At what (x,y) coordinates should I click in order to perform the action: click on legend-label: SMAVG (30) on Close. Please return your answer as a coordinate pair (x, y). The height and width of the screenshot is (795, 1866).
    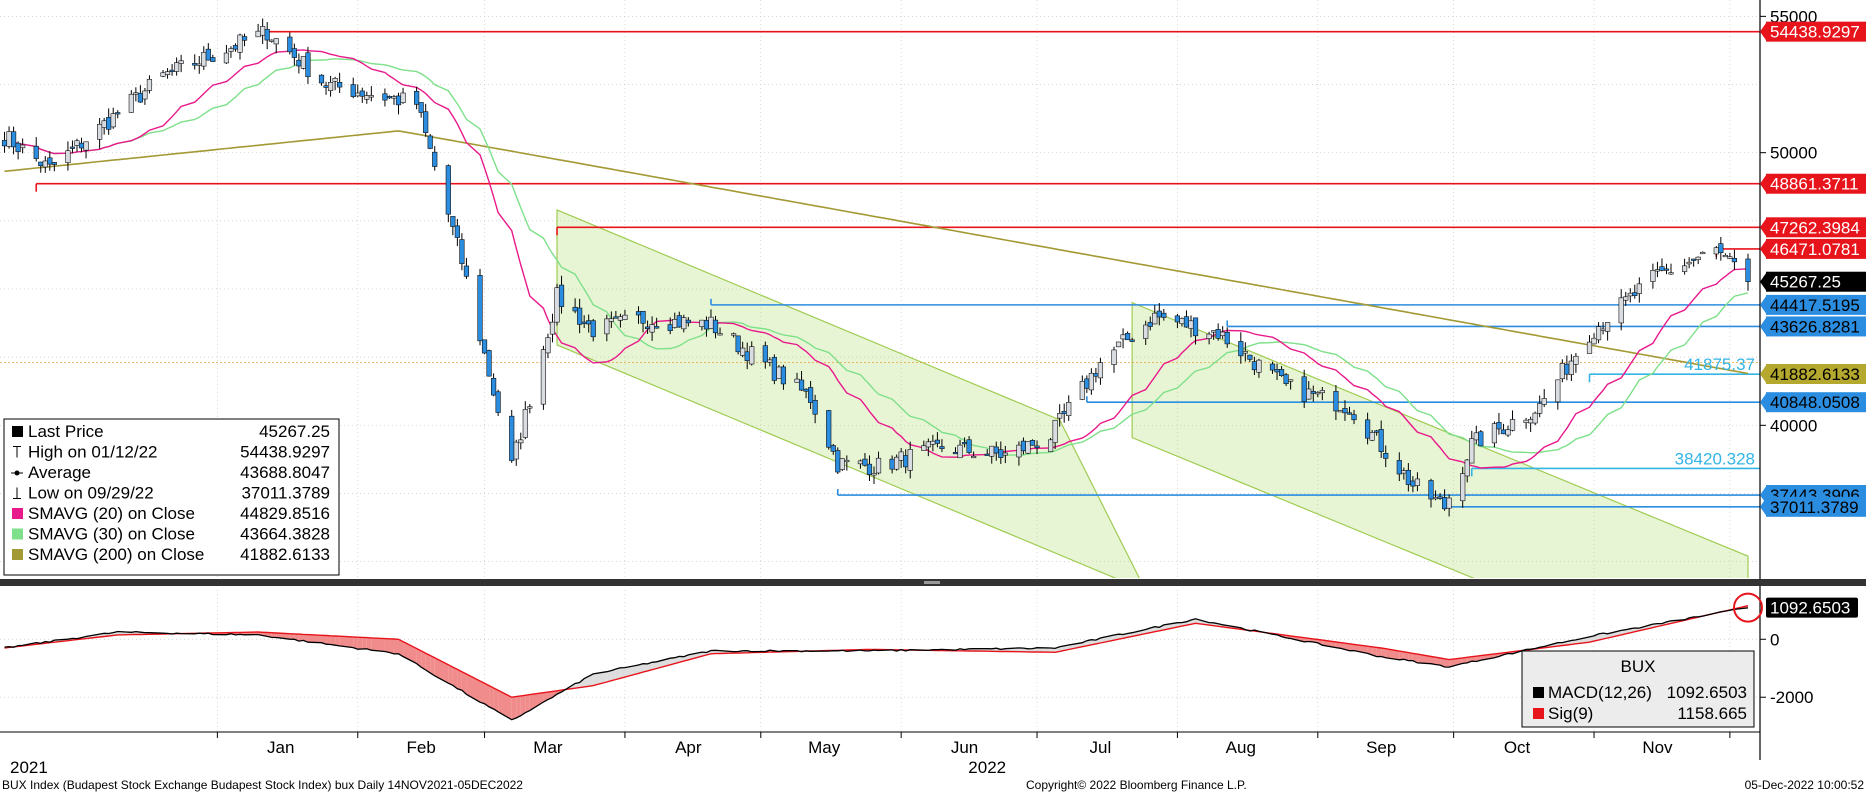
    Looking at the image, I should click on (111, 534).